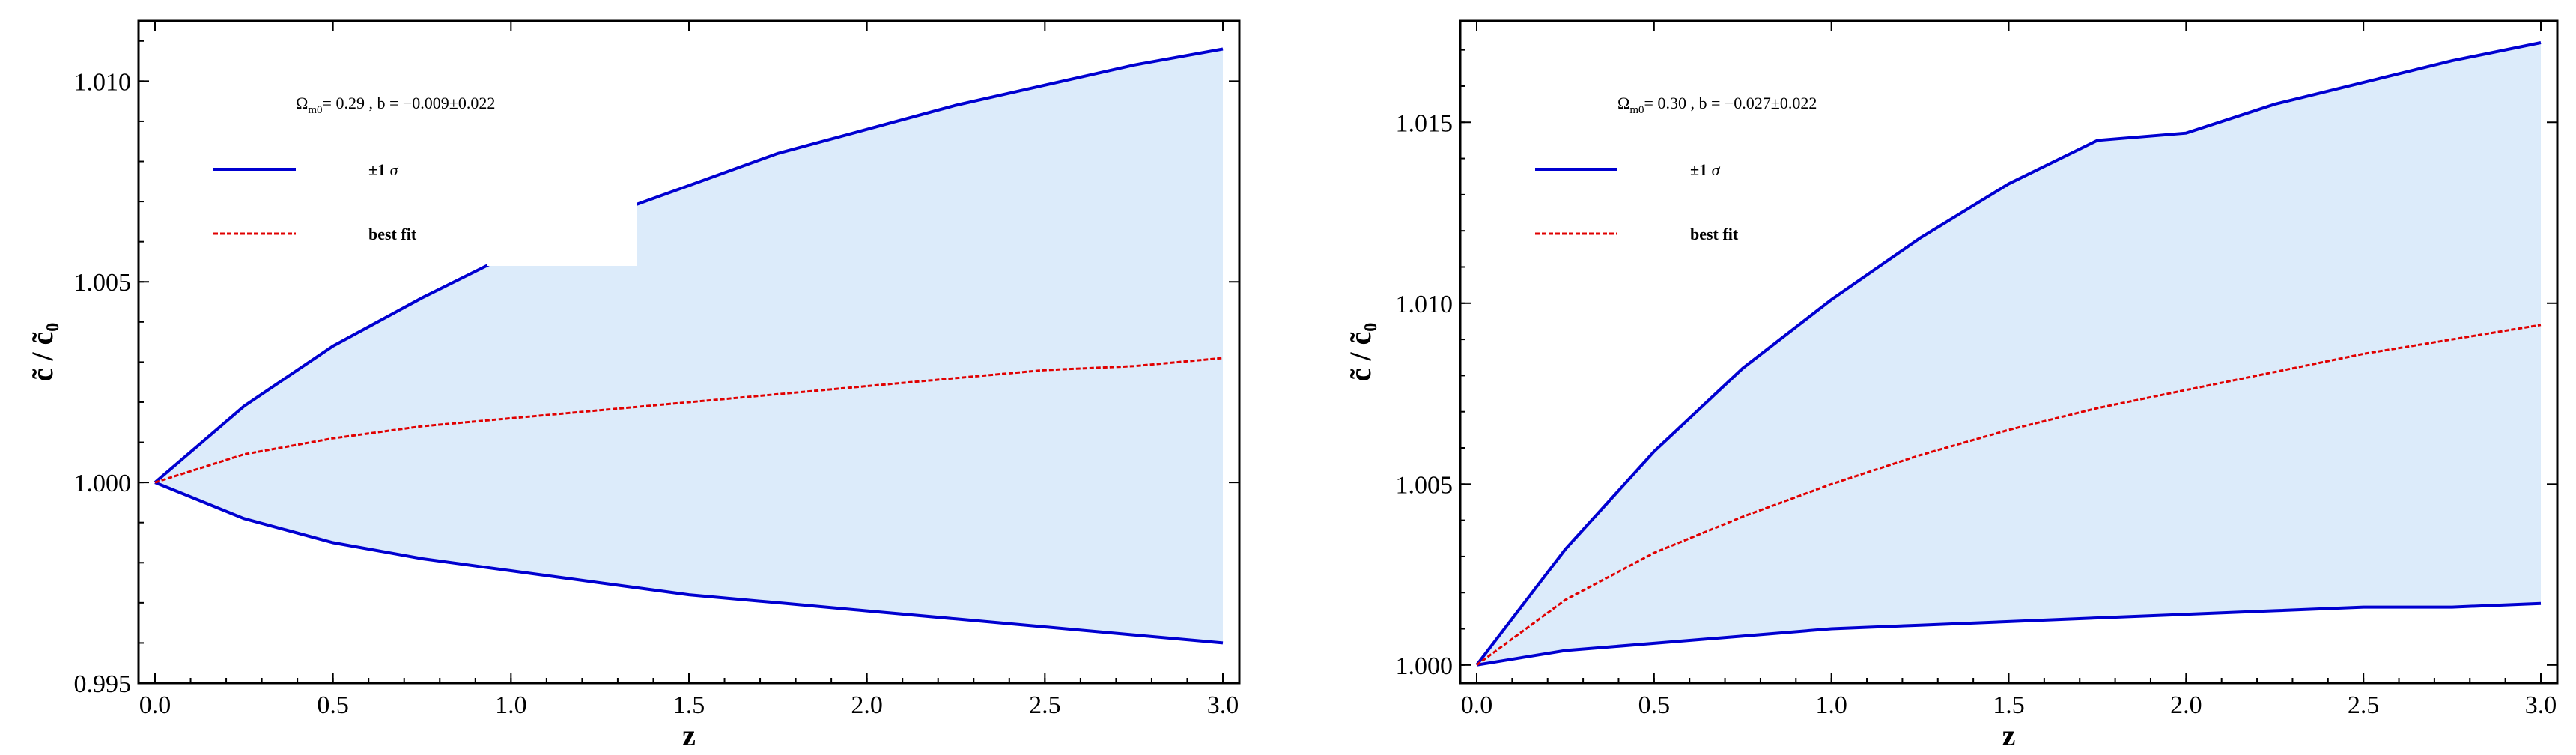 The height and width of the screenshot is (755, 2576). I want to click on fit-annotation: Ωm0= 0.29 , b = −0.009±0.022, so click(395, 105).